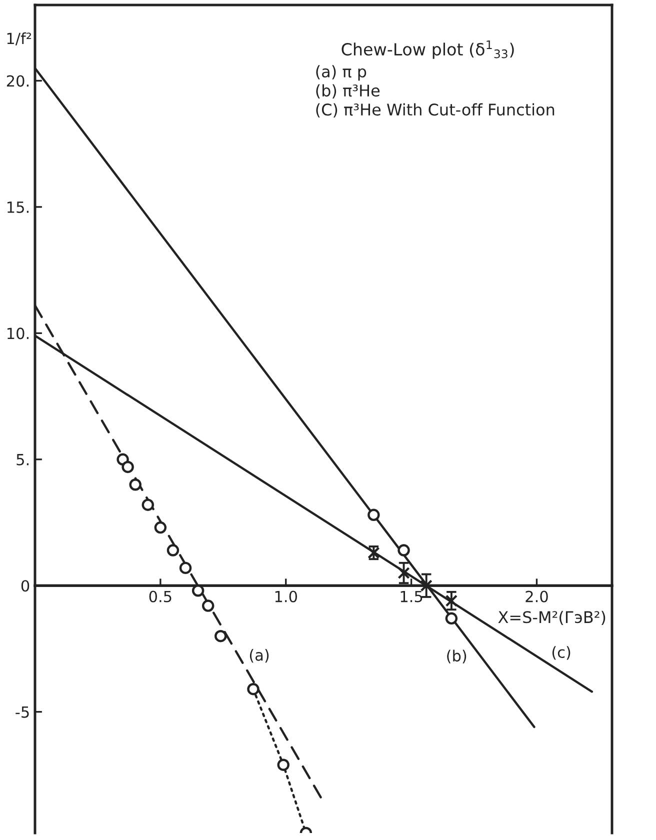  Describe the element at coordinates (17, 81) in the screenshot. I see `y-tick-label: 20.` at that location.